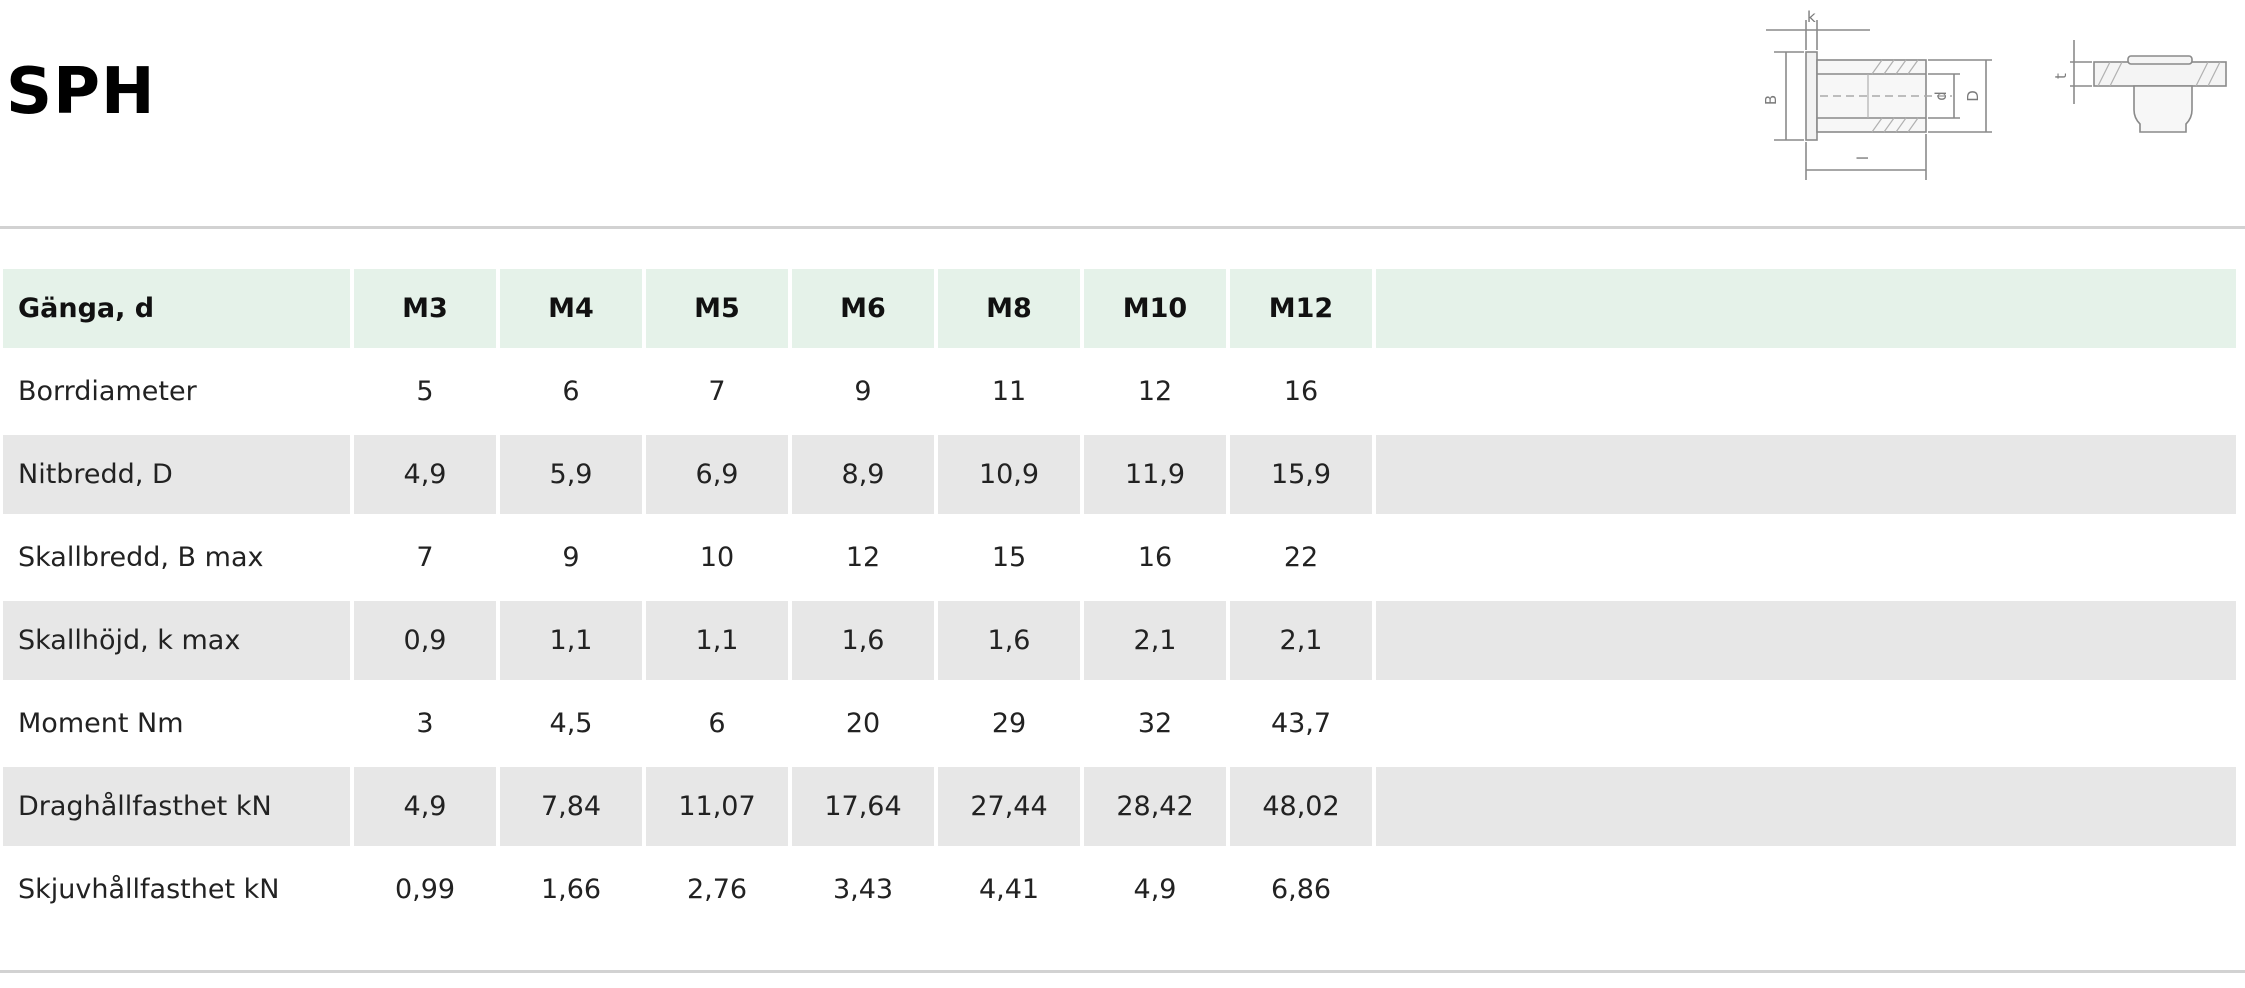 This screenshot has width=2245, height=988. I want to click on table-cell: 5,9, so click(571, 474).